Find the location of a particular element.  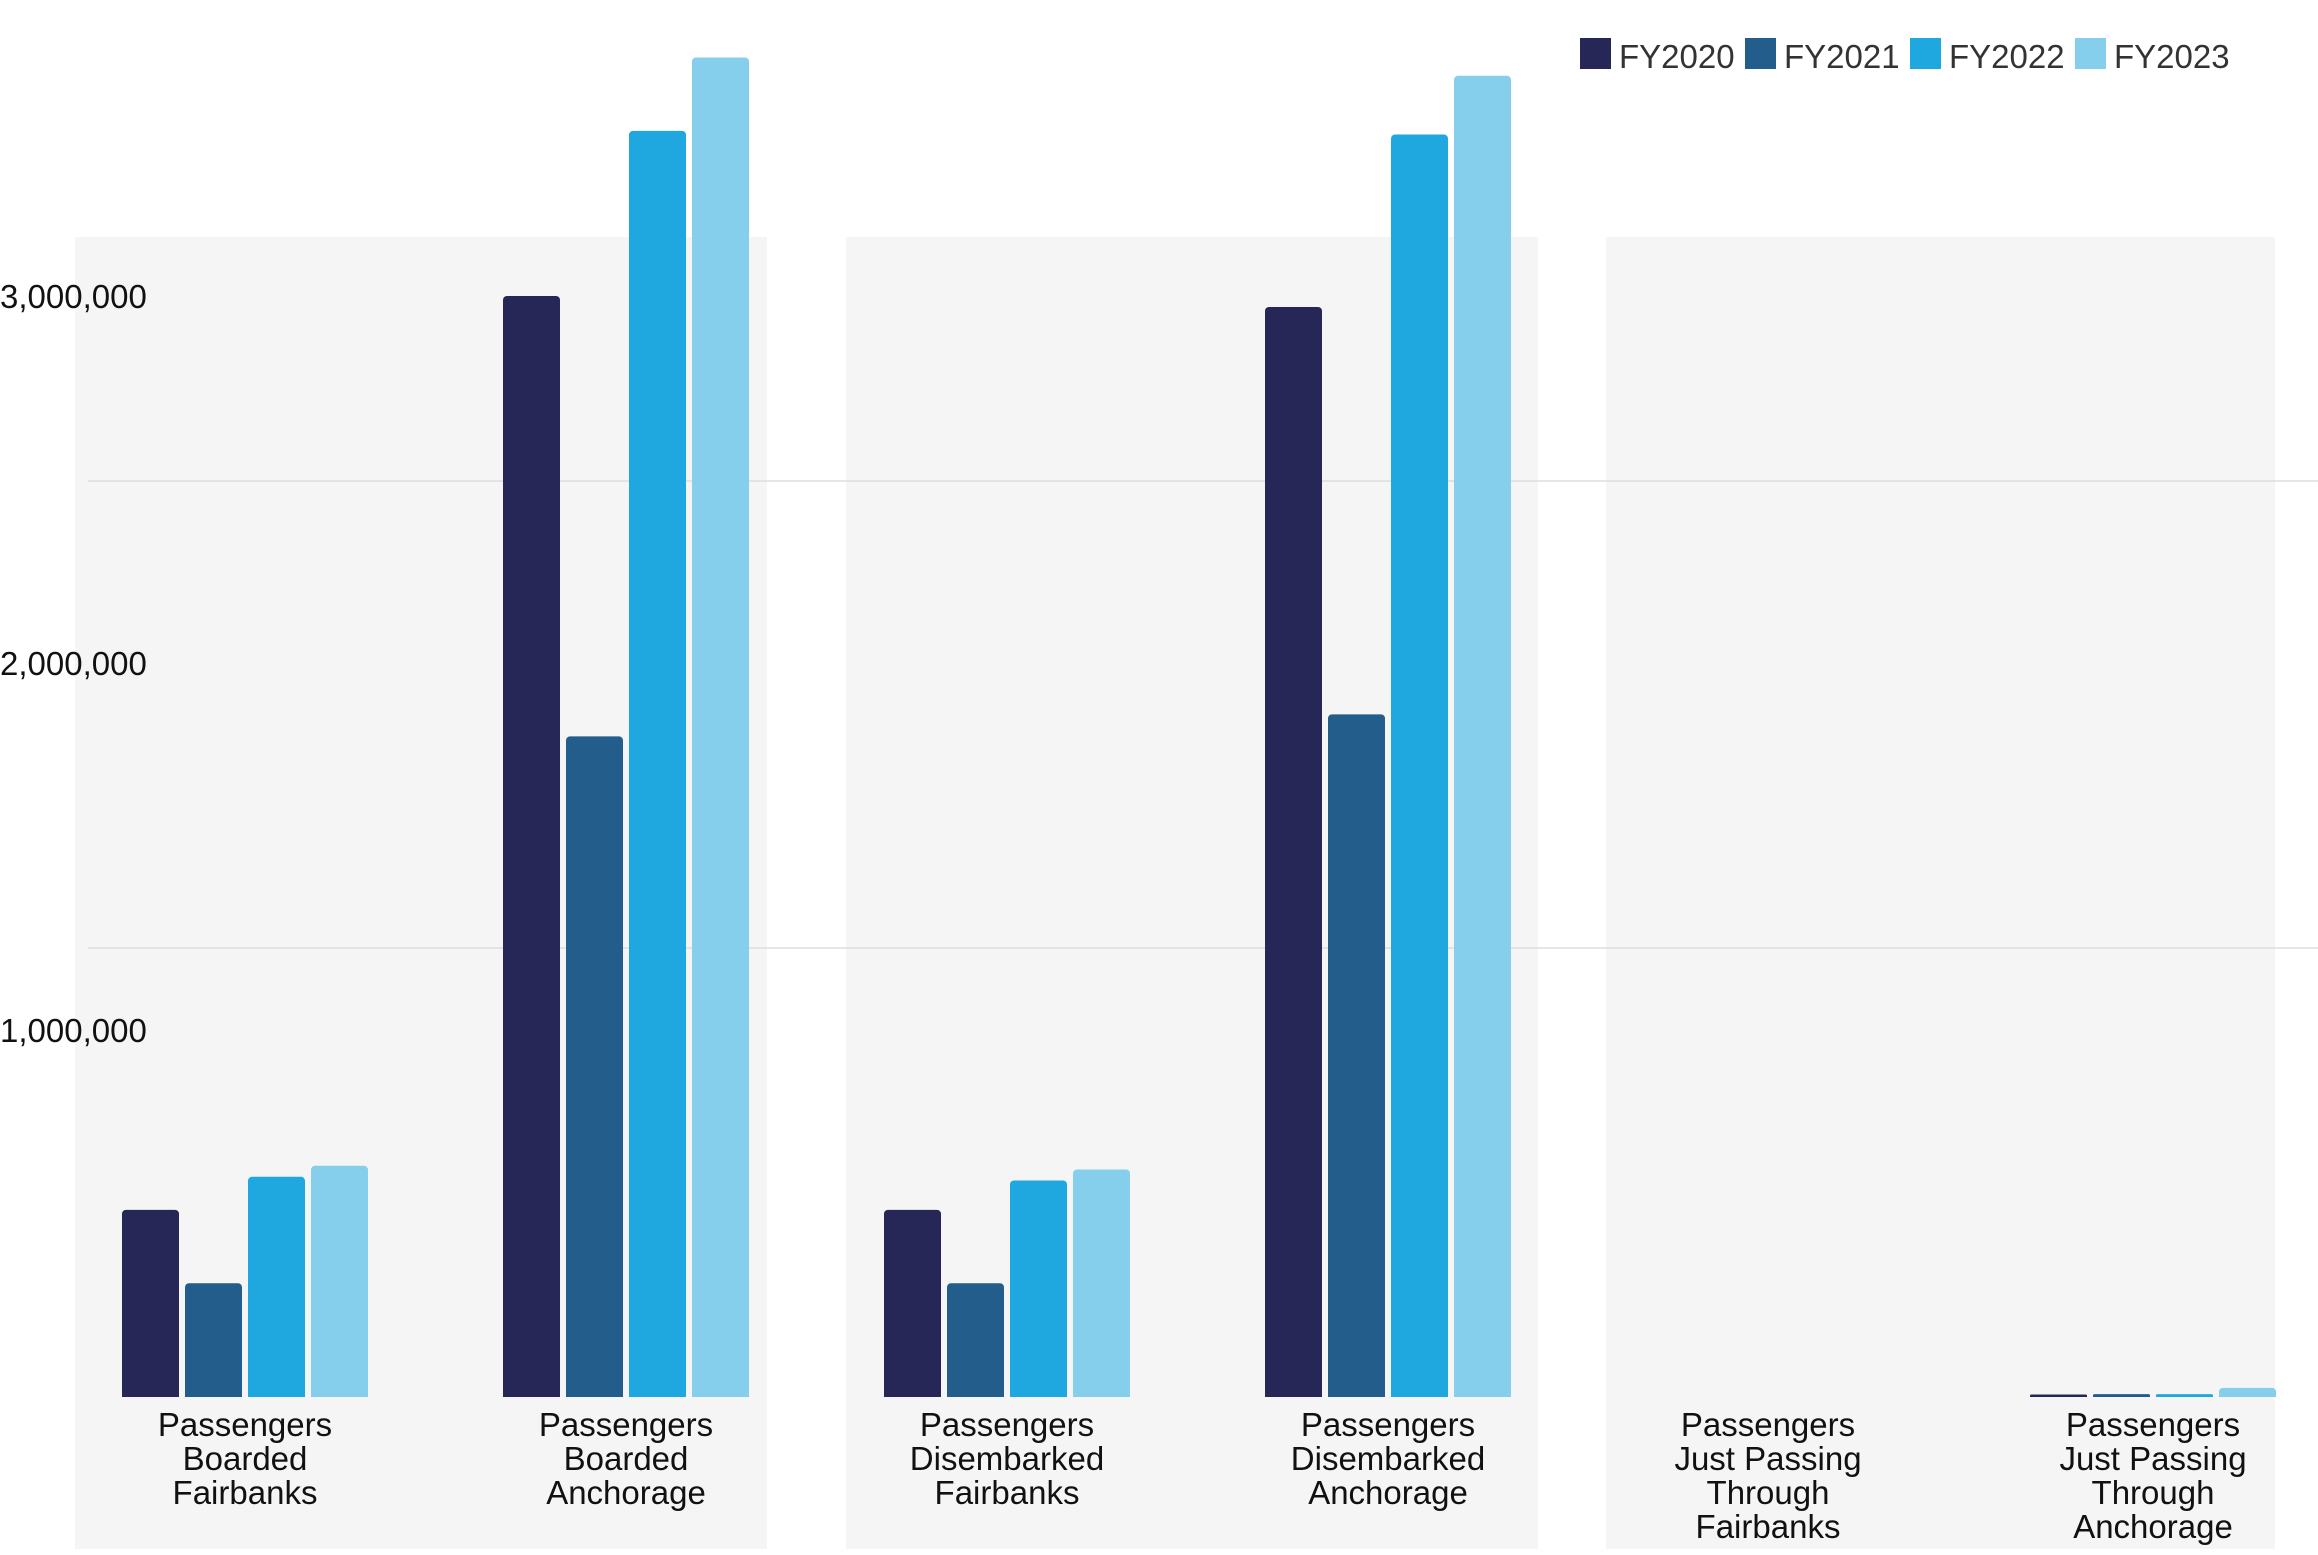

legend-label: FY2023 is located at coordinates (2172, 56).